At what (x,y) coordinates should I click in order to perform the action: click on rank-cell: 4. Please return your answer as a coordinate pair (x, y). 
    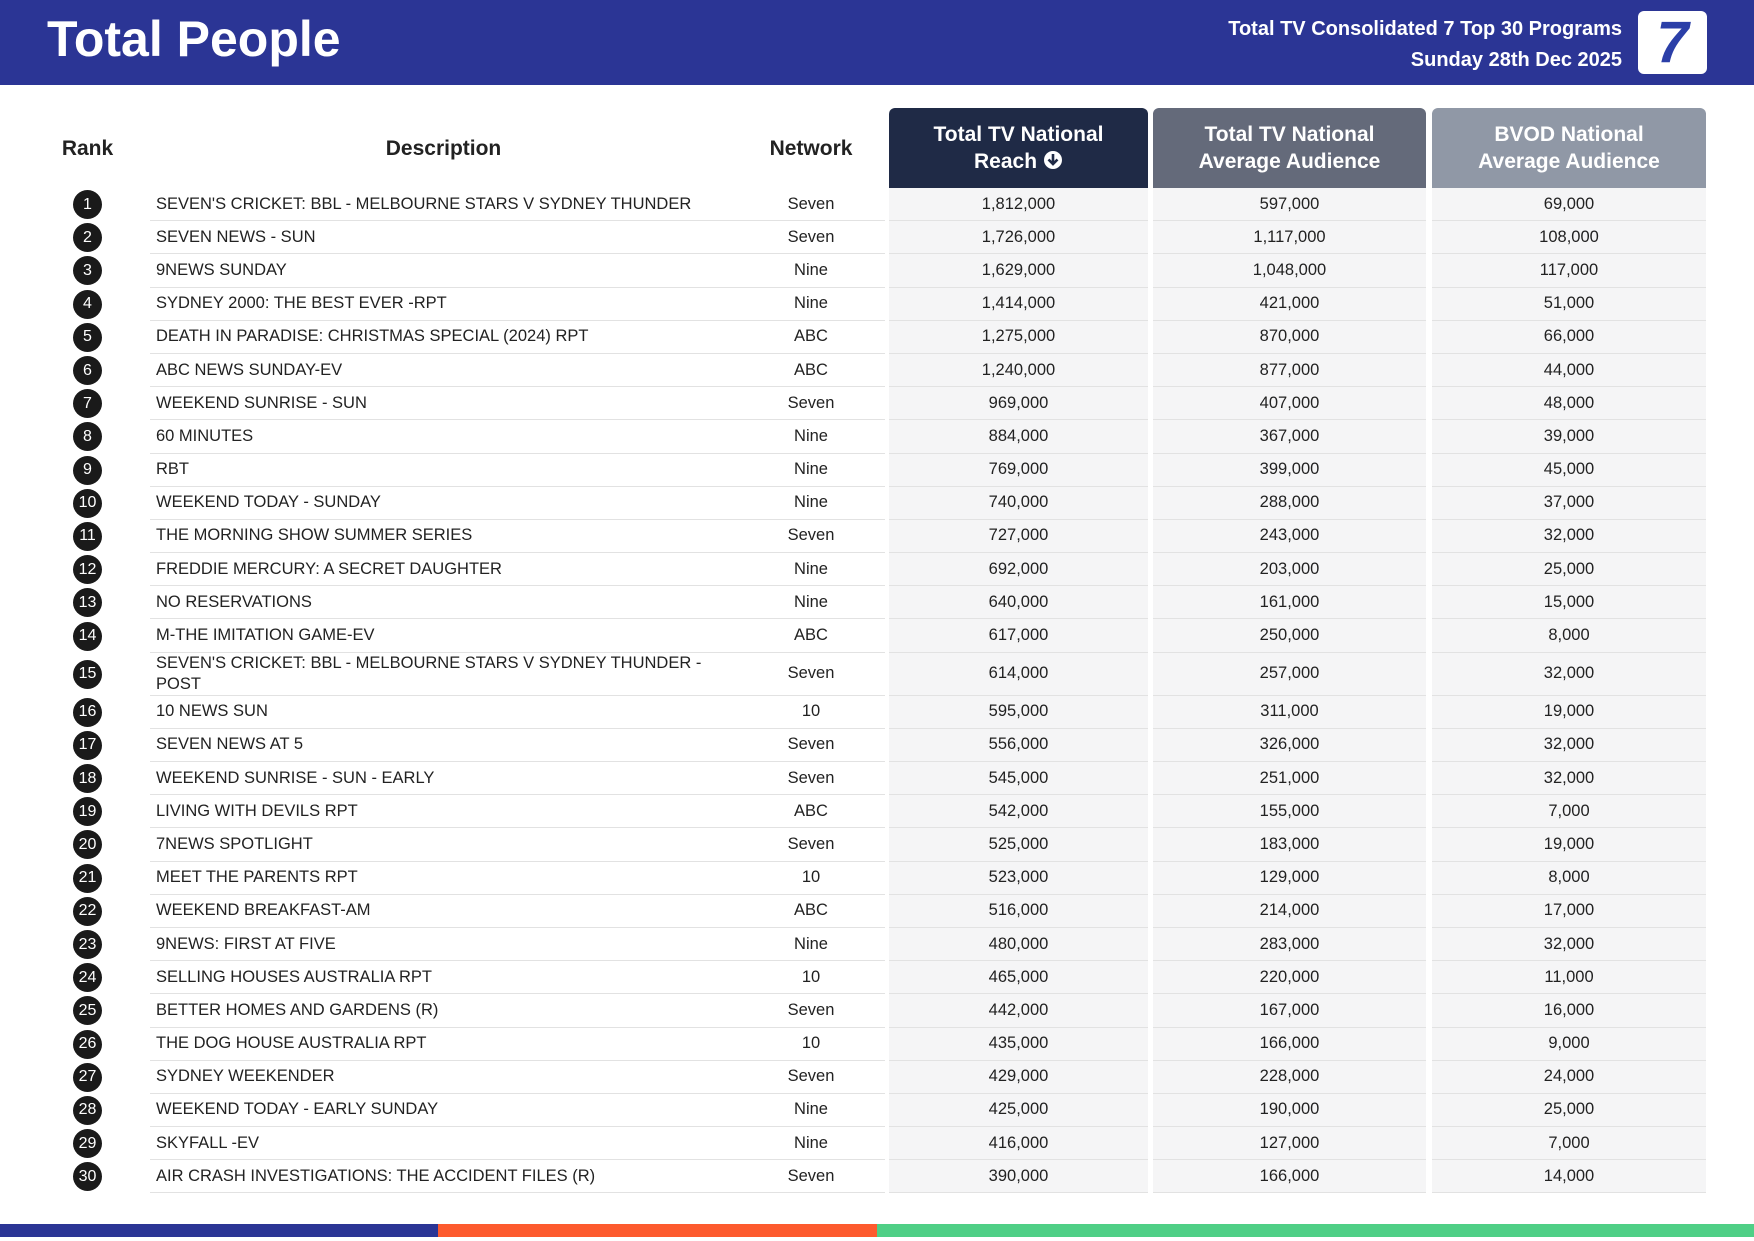
    Looking at the image, I should click on (87, 304).